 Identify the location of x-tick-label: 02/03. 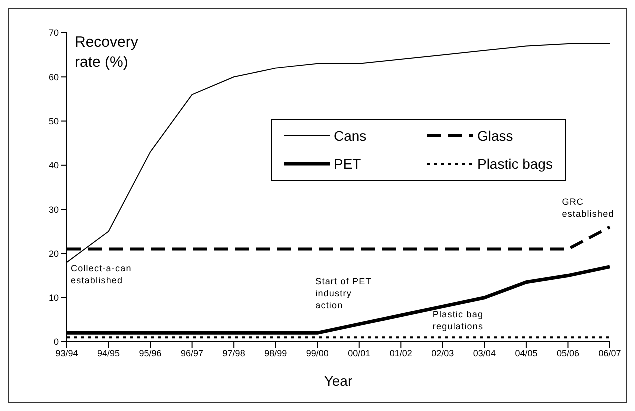
(443, 353).